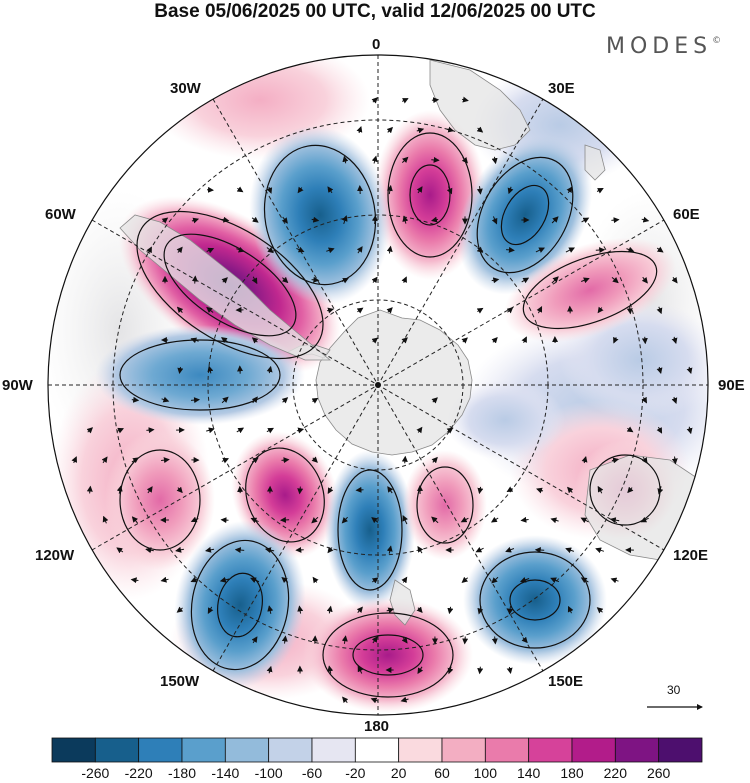  Describe the element at coordinates (180, 681) in the screenshot. I see `lon-label-150w: 150W` at that location.